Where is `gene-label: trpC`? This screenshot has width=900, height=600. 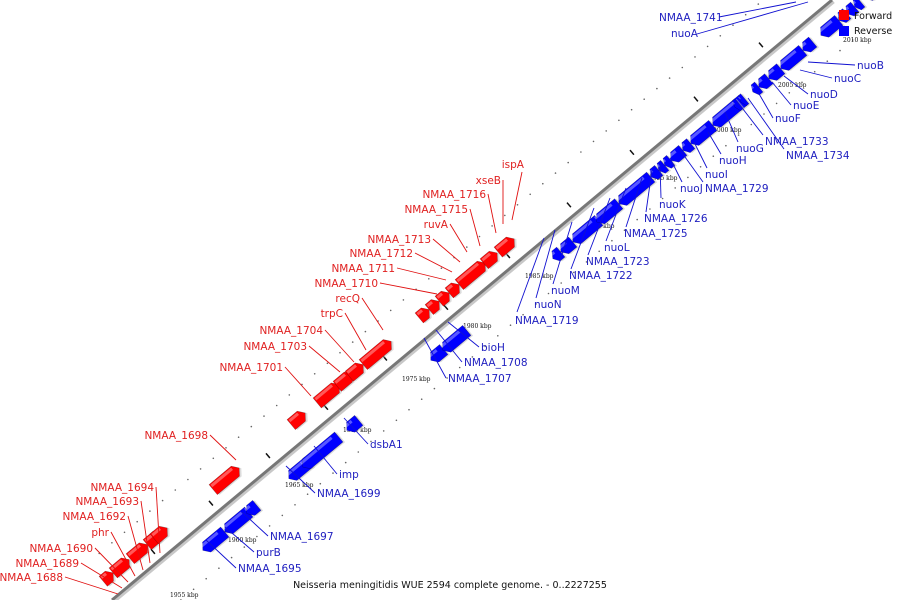 gene-label: trpC is located at coordinates (332, 314).